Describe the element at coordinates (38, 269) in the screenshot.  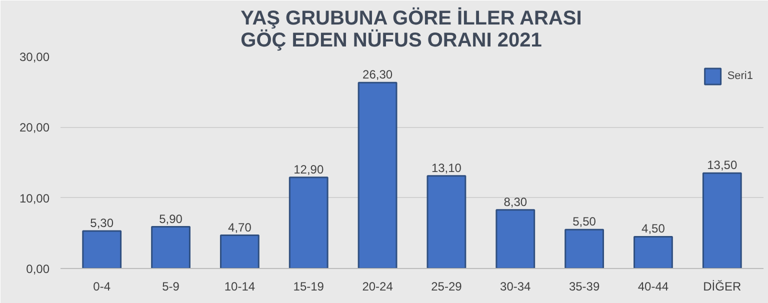
I see `y-tick-label: 0,00` at that location.